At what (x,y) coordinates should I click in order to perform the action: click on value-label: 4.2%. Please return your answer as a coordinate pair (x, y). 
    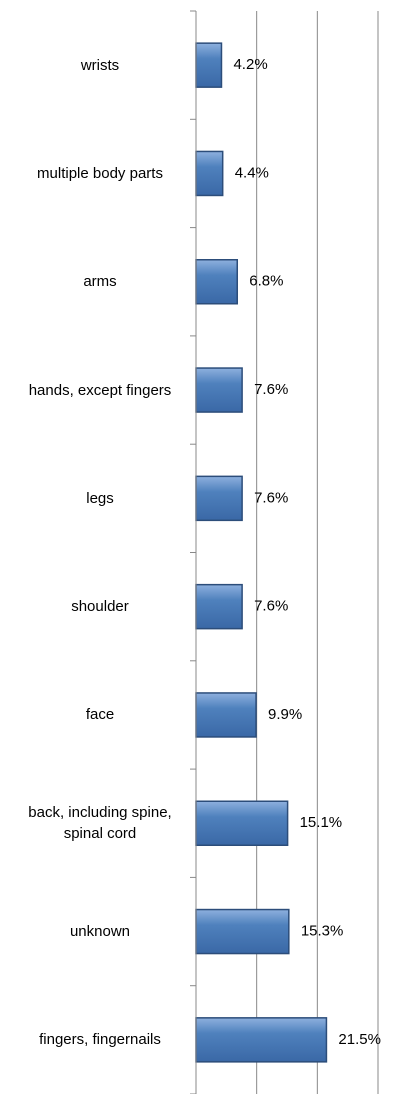
    Looking at the image, I should click on (250, 64).